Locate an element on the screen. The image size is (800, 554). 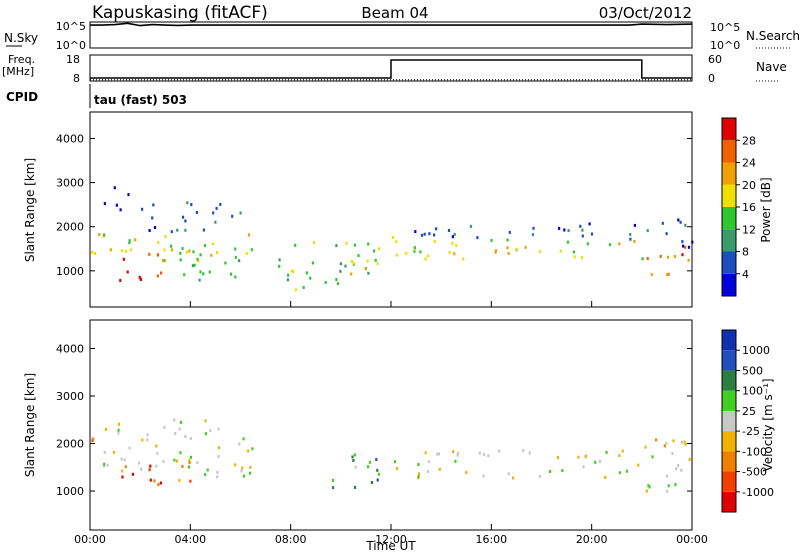
nsky-label: N.Sky is located at coordinates (21, 38).